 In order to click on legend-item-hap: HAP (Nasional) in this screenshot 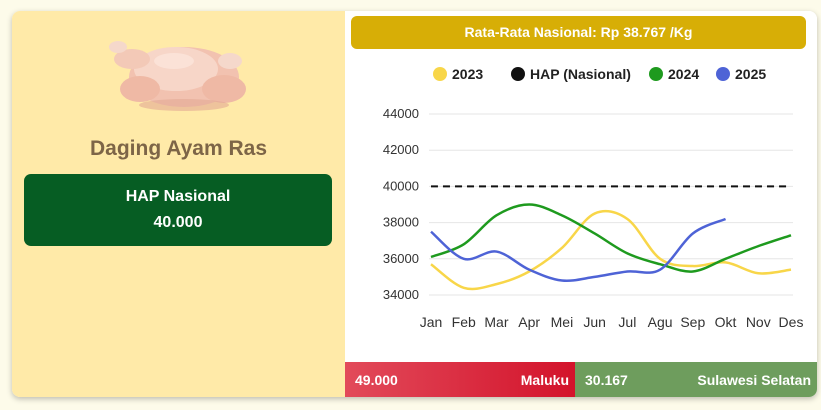, I will do `click(571, 74)`.